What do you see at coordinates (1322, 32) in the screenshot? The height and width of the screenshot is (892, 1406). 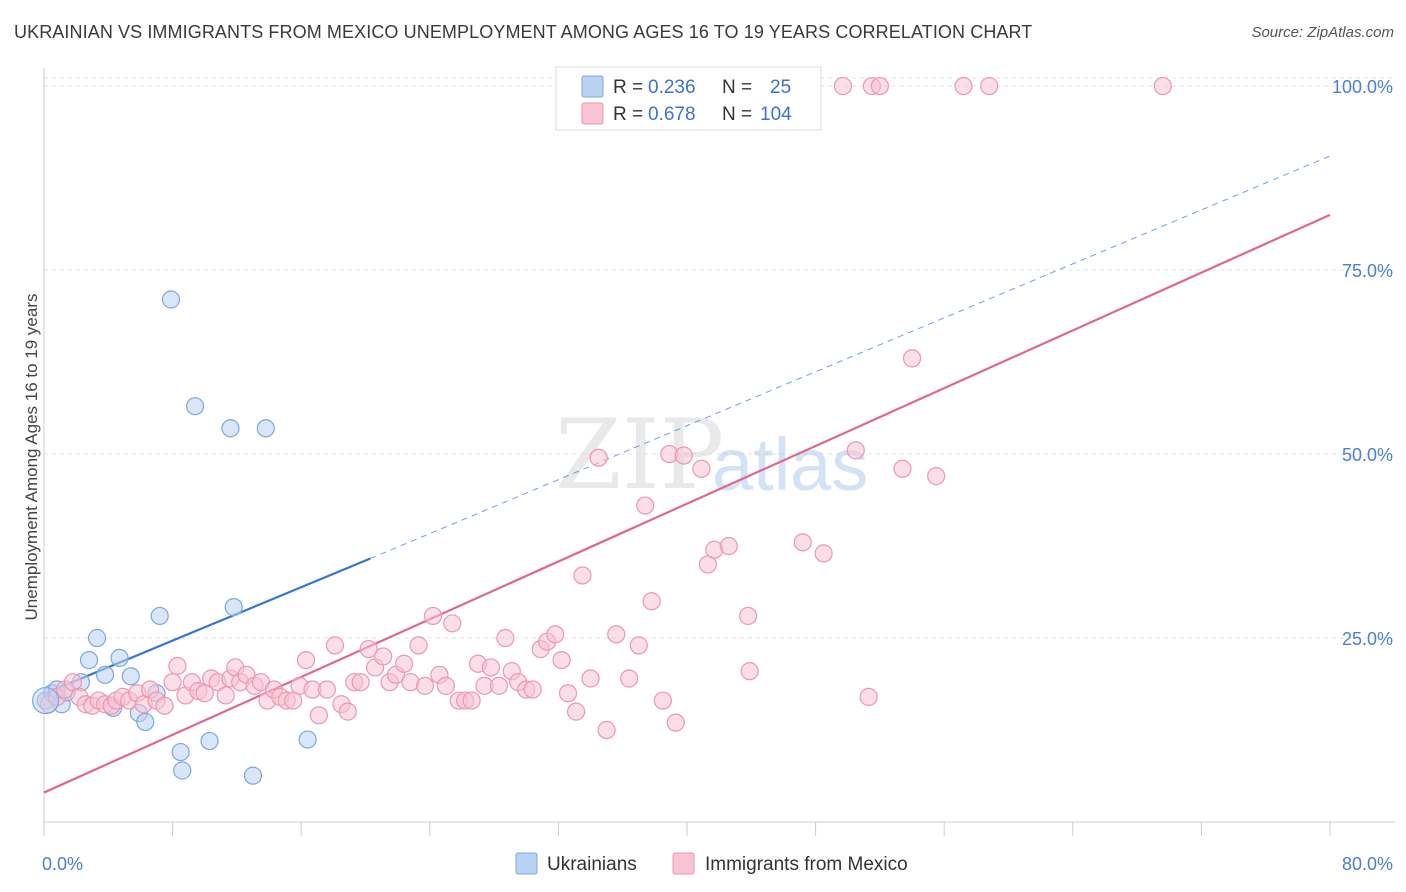 I see `source-label: Source: ZipAtlas.com` at bounding box center [1322, 32].